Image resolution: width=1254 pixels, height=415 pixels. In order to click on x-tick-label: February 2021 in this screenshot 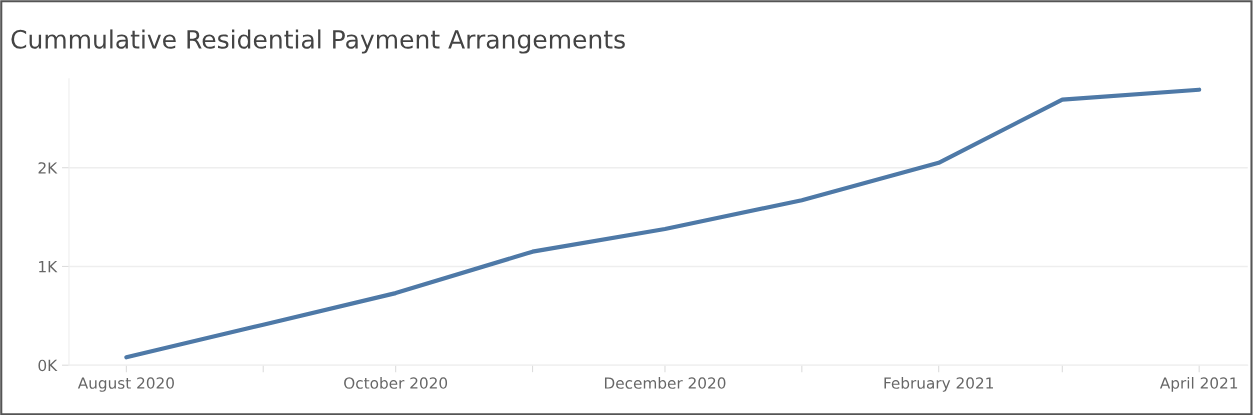, I will do `click(938, 384)`.